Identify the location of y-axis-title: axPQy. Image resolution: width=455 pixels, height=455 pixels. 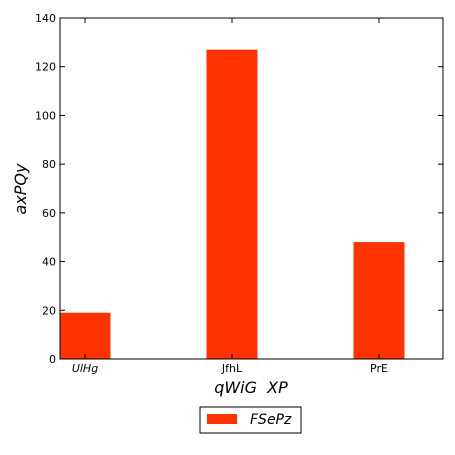
(20, 189).